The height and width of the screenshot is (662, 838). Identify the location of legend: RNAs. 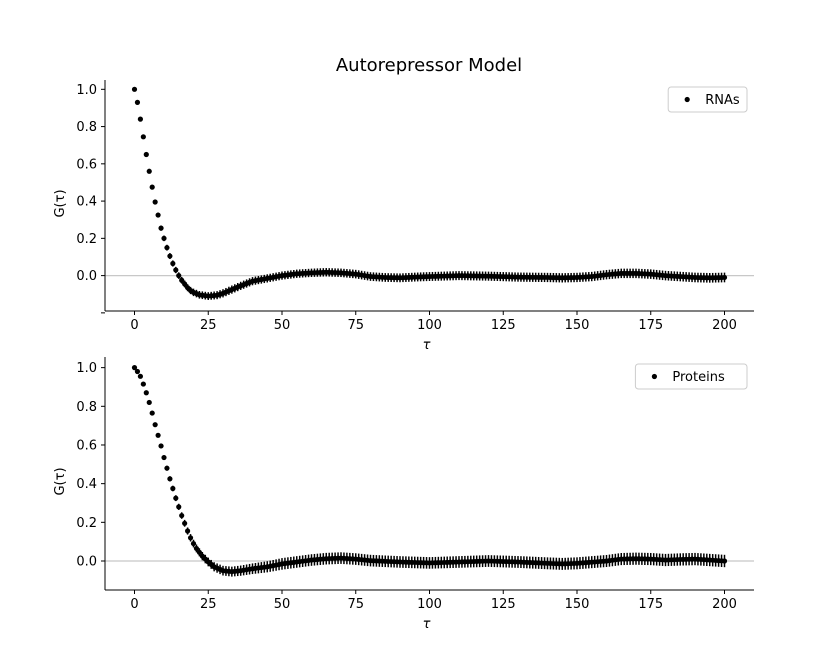
(707, 99).